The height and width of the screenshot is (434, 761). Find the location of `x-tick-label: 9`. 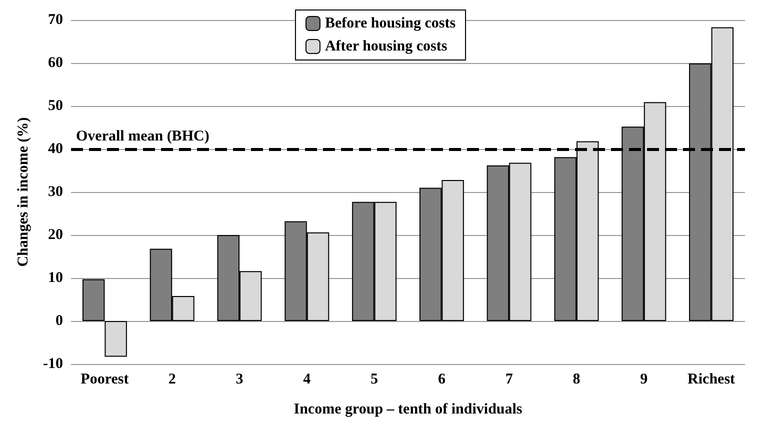

x-tick-label: 9 is located at coordinates (644, 380).